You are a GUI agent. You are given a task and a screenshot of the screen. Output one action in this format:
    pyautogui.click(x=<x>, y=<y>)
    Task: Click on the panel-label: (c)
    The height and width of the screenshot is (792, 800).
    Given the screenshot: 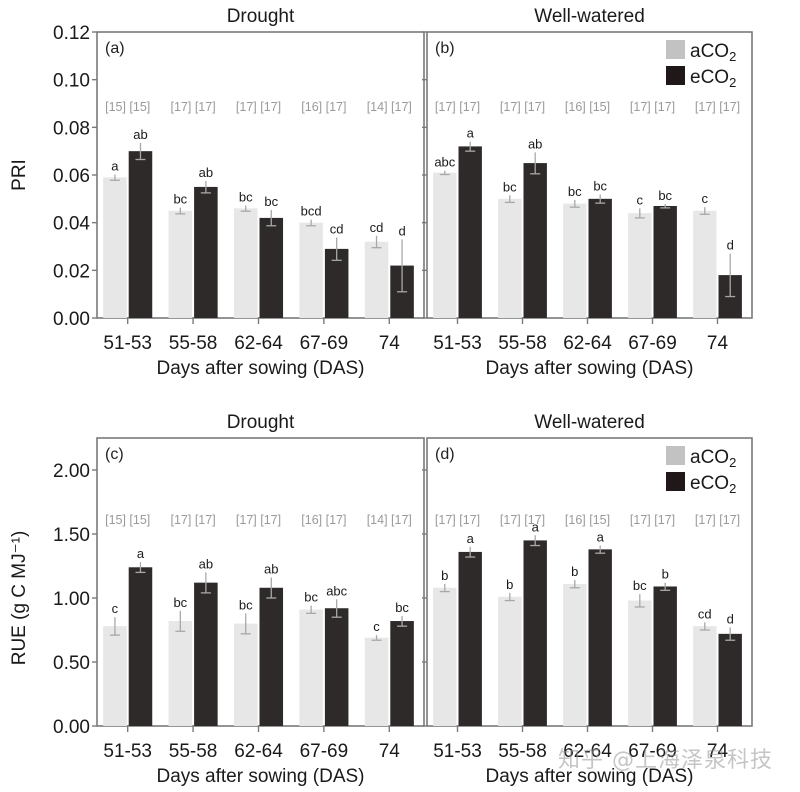 What is the action you would take?
    pyautogui.click(x=114, y=454)
    